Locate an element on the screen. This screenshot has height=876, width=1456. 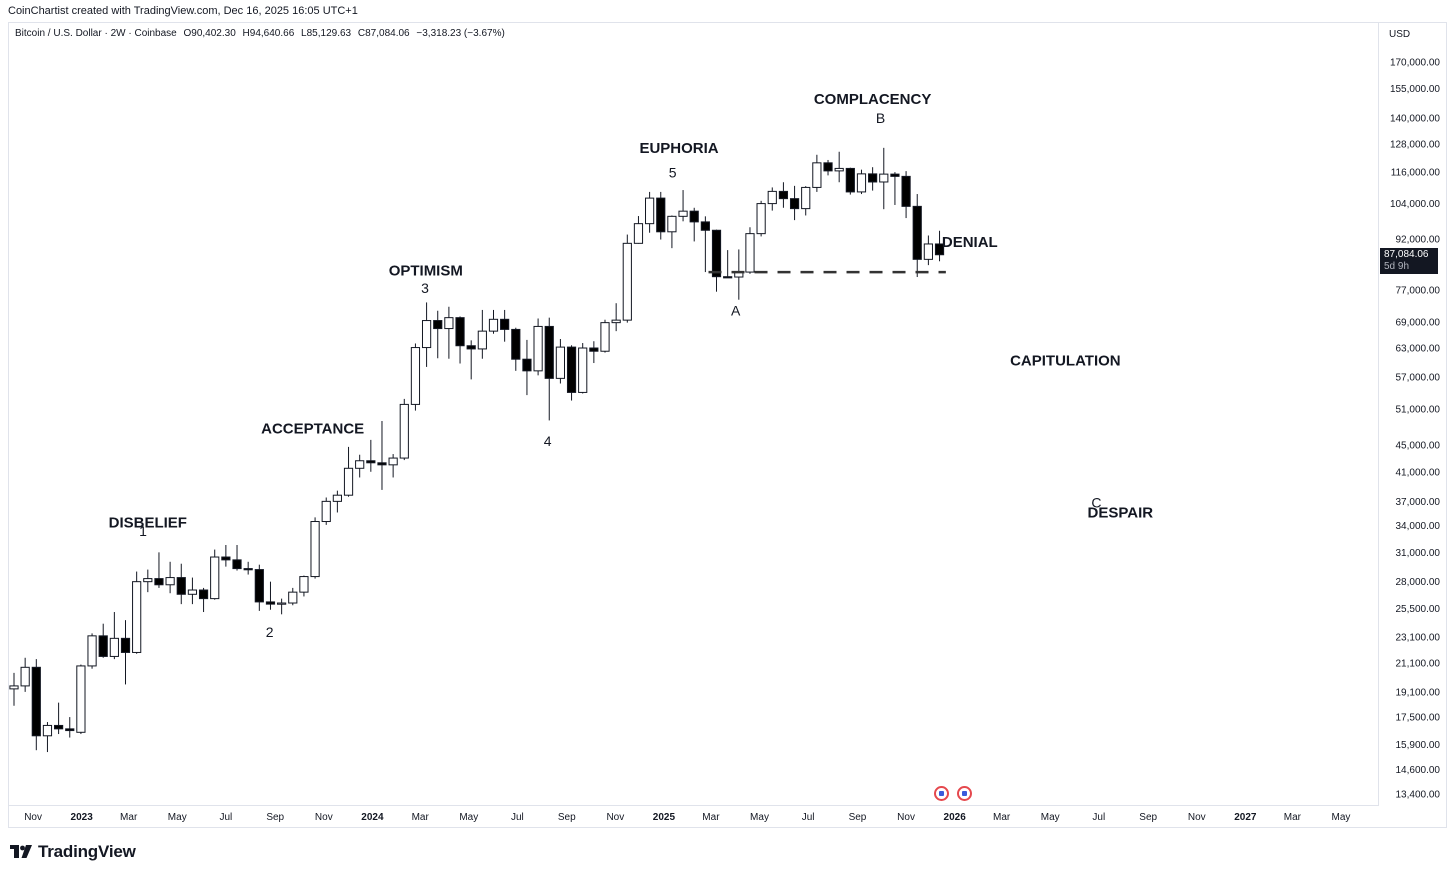
phase-label: CAPITULATION is located at coordinates (1065, 360).